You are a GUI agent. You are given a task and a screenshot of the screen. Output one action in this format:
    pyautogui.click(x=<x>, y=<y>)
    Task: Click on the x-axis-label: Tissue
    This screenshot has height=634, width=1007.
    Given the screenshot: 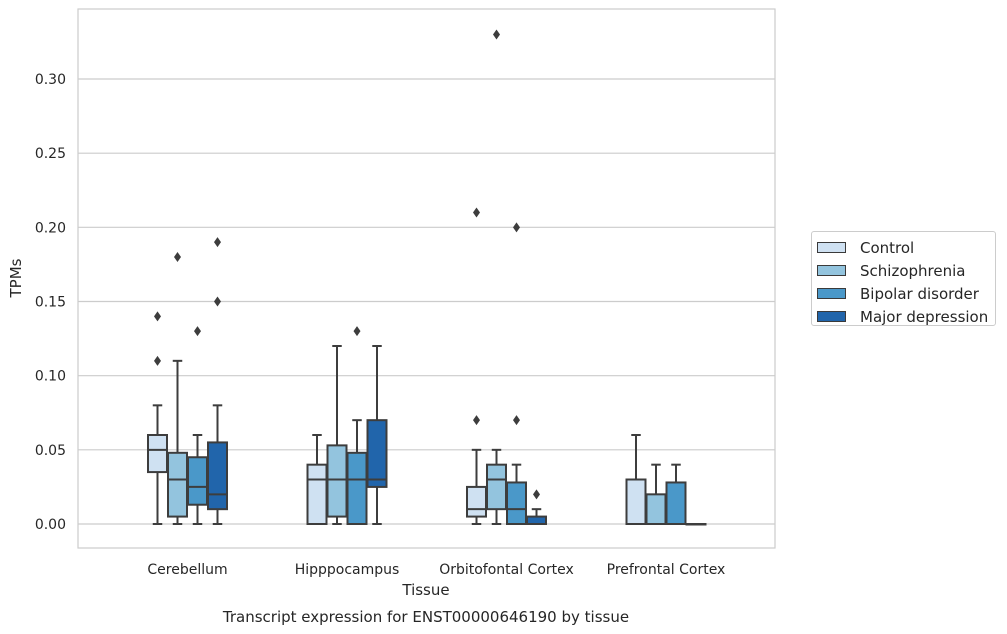 What is the action you would take?
    pyautogui.click(x=425, y=590)
    